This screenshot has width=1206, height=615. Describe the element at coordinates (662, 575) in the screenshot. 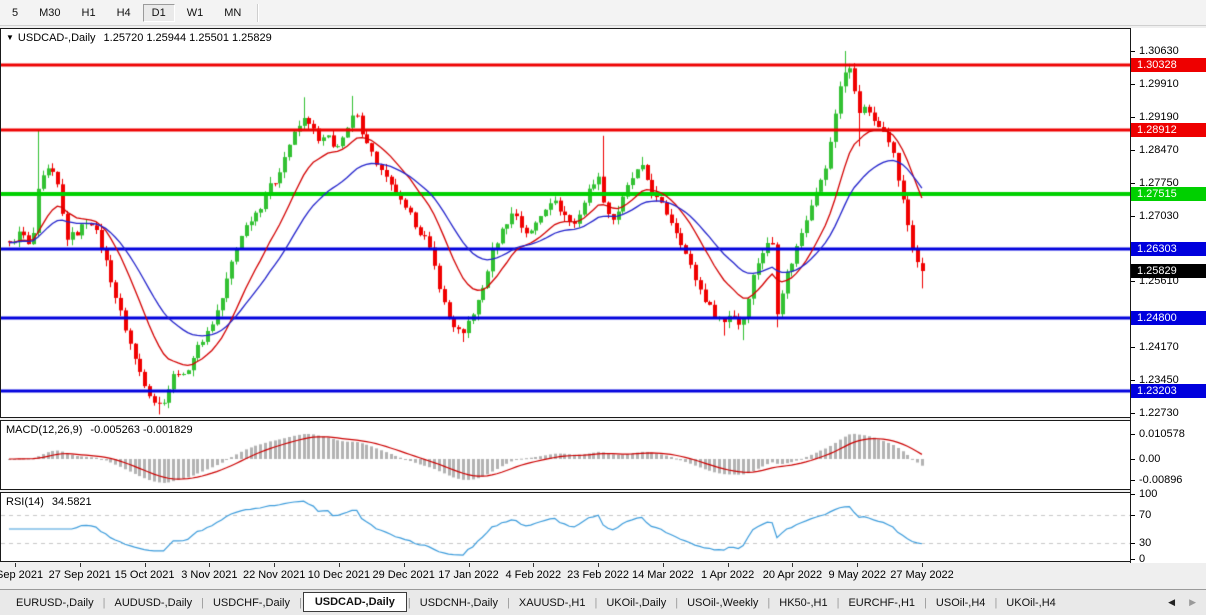

I see `date-tick-label: 14 Mar 2022` at that location.